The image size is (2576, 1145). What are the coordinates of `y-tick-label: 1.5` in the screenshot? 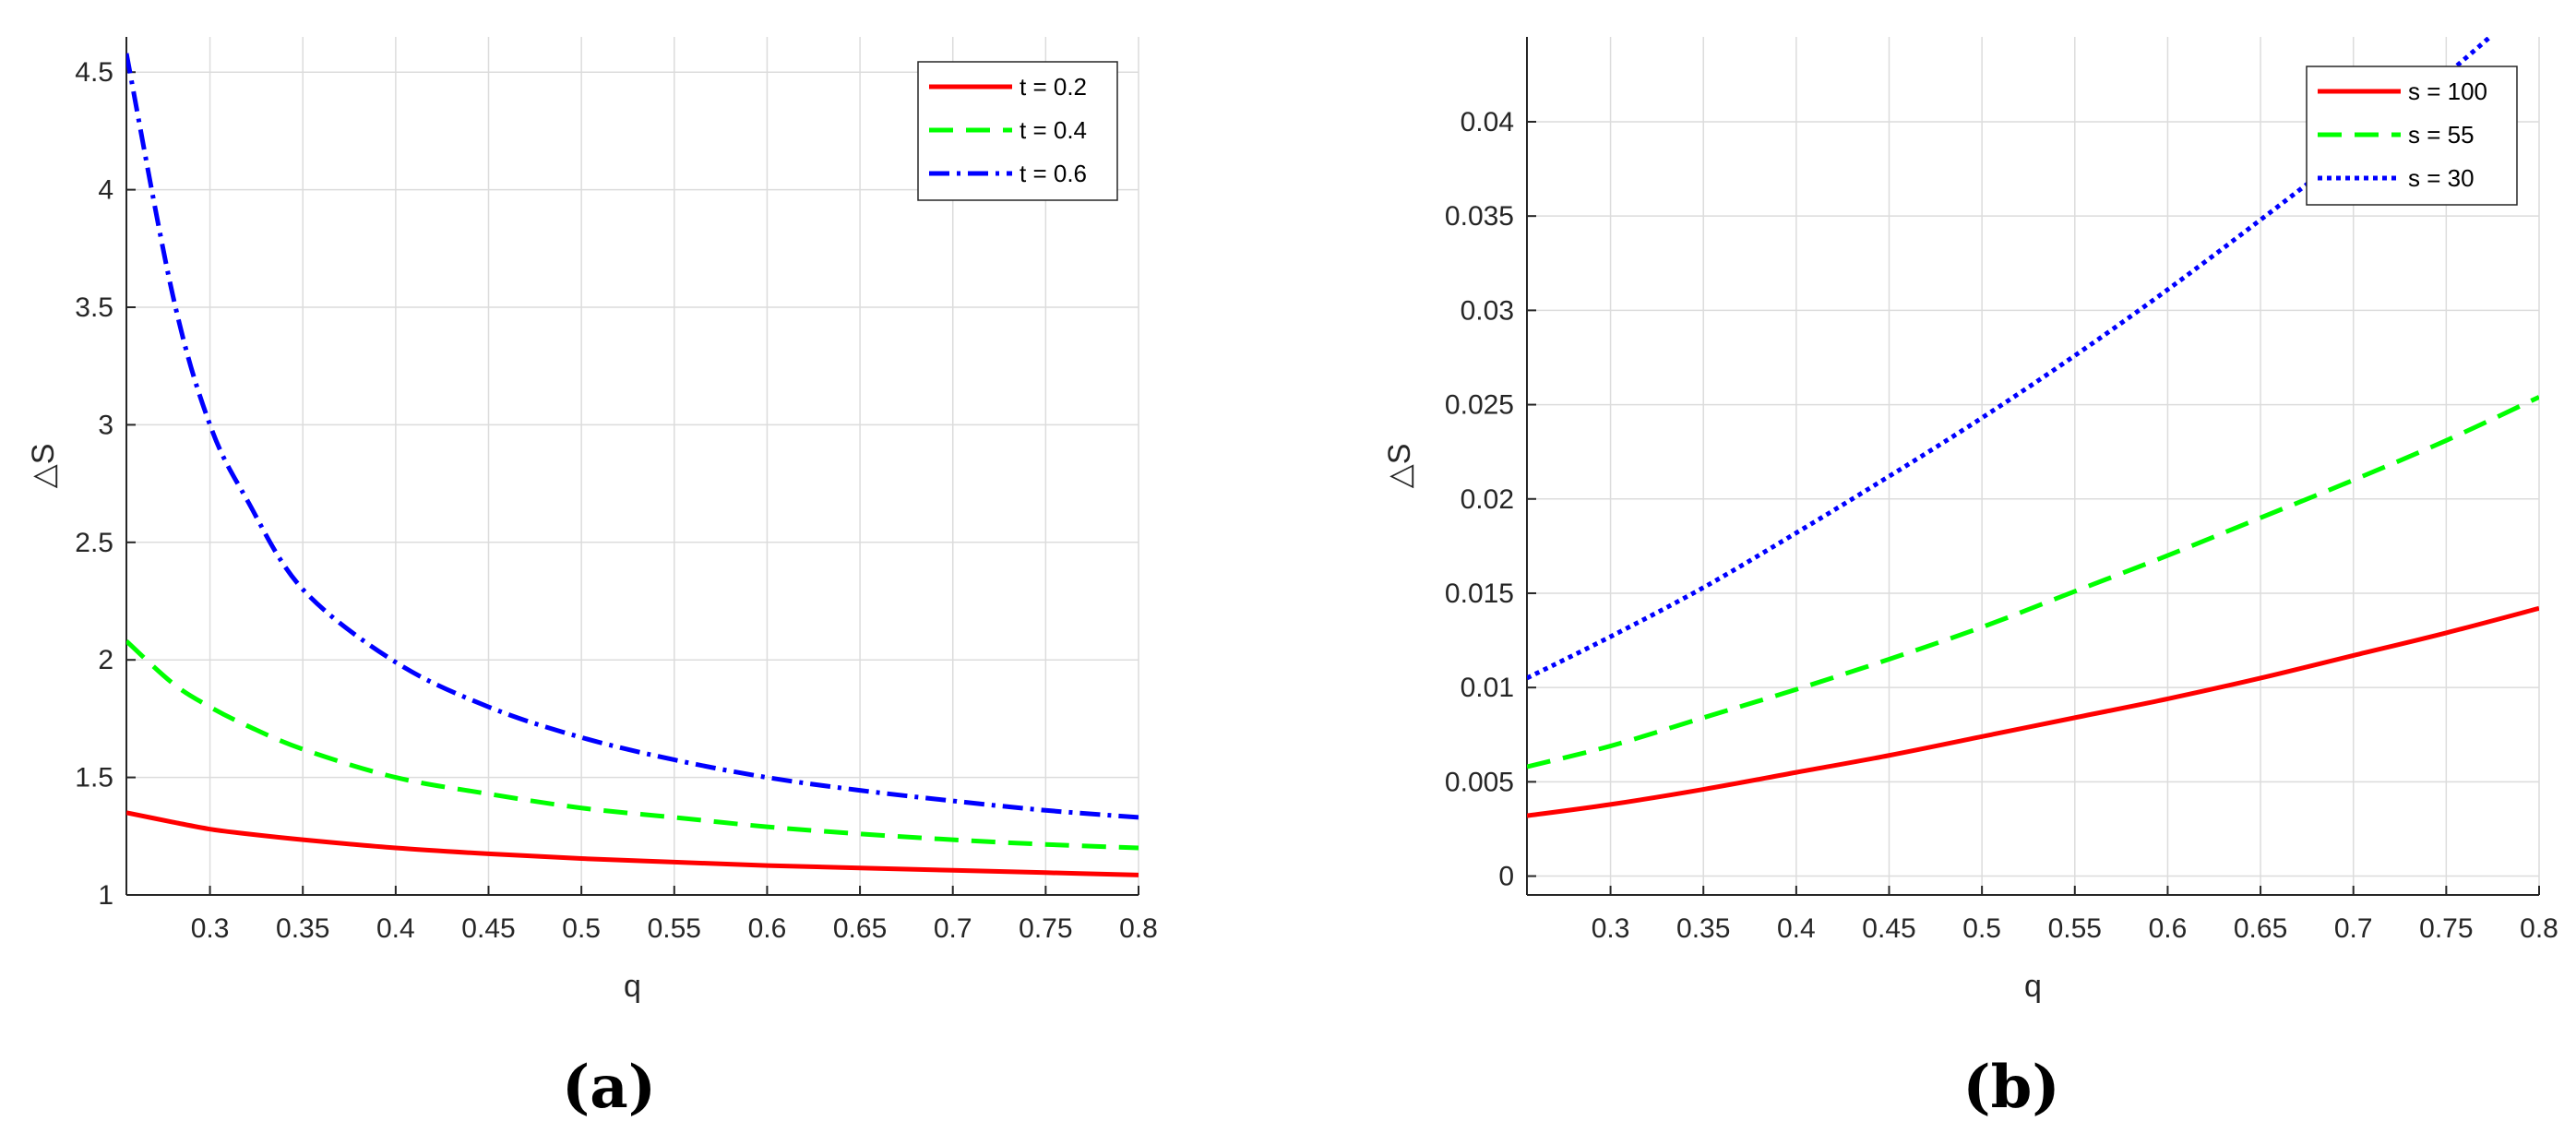 It's located at (94, 778).